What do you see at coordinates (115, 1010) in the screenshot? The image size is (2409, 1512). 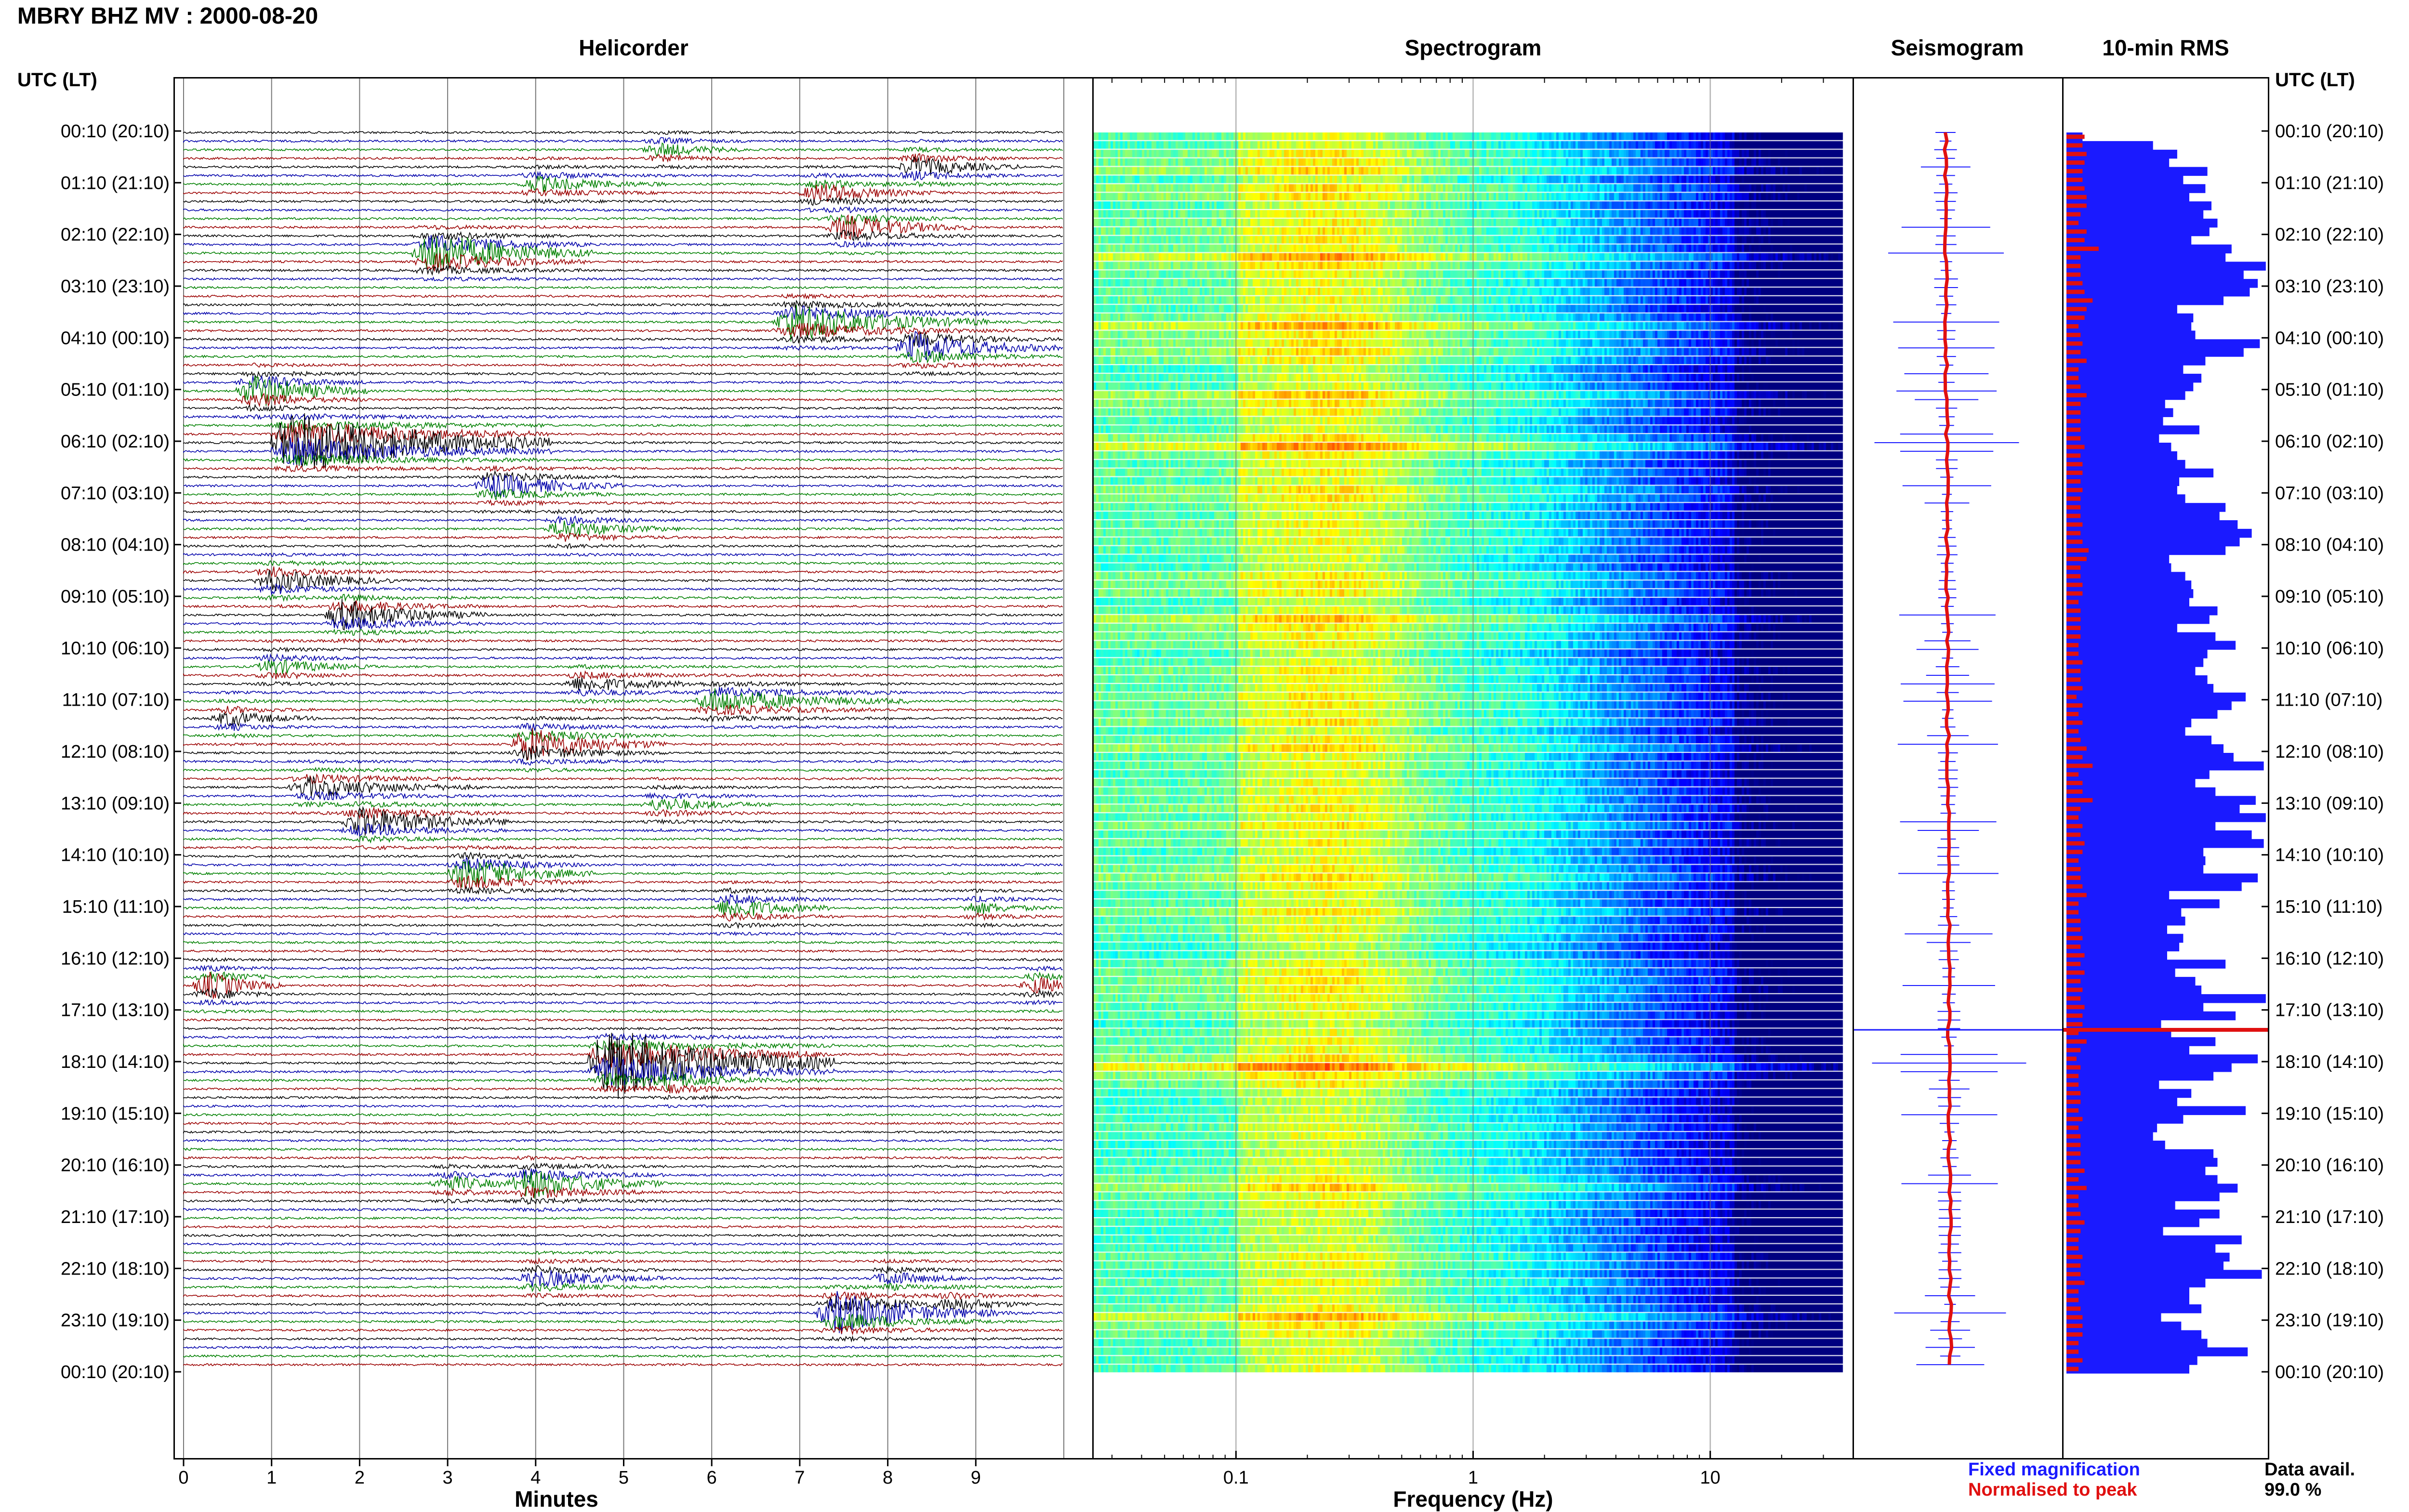 I see `time-label-left: 17:10 (13:10)` at bounding box center [115, 1010].